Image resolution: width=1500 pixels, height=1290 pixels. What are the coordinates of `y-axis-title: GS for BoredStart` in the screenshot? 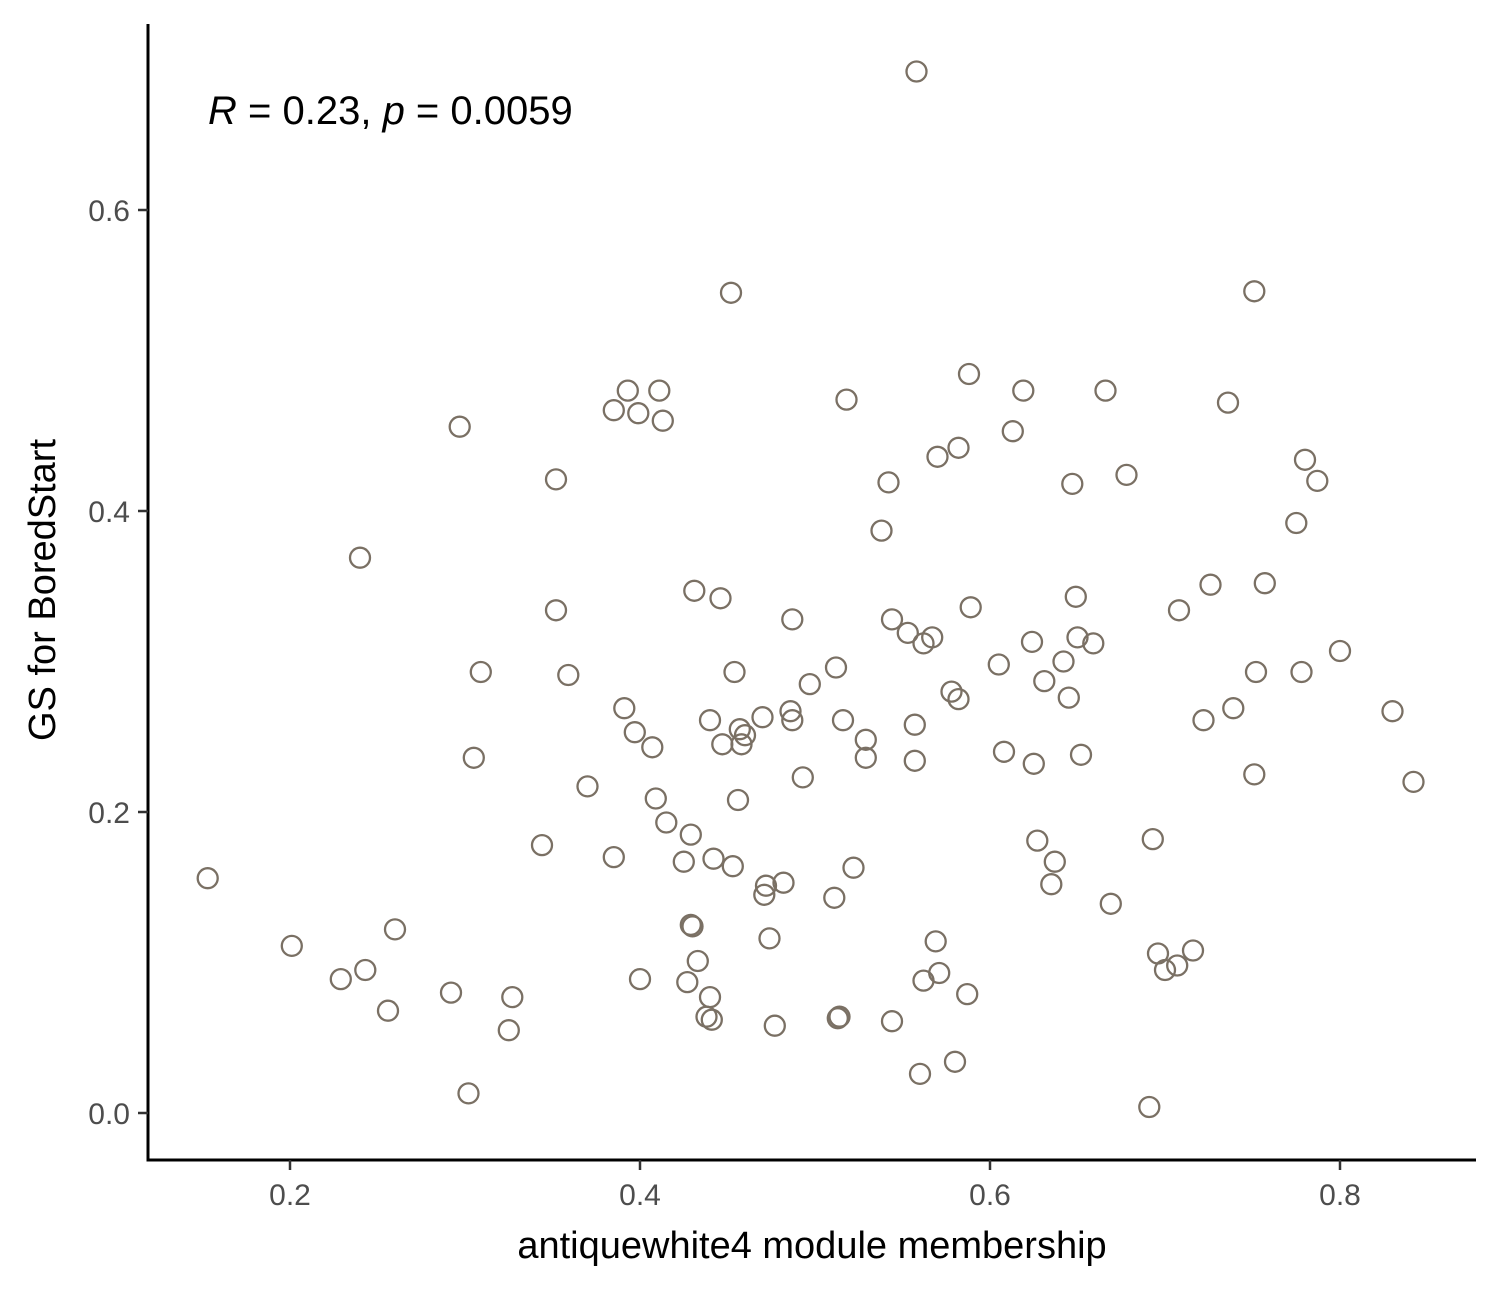 It's located at (43, 590).